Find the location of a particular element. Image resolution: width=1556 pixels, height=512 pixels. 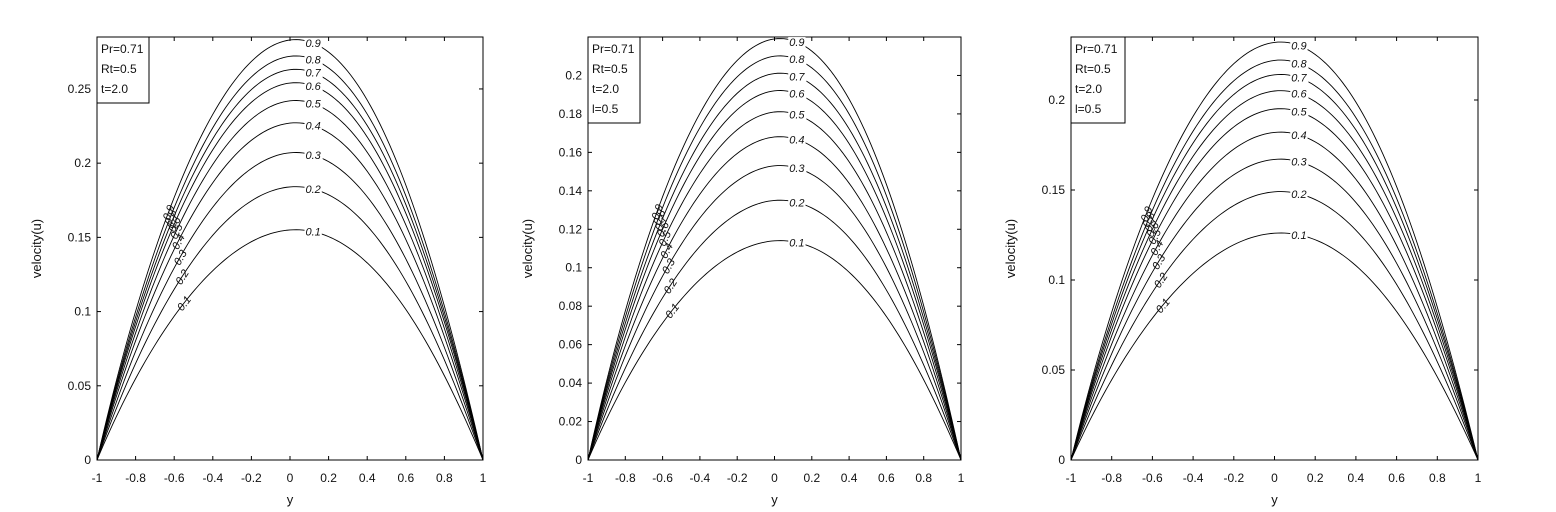

y-tick-label: 0.12 is located at coordinates (571, 229).